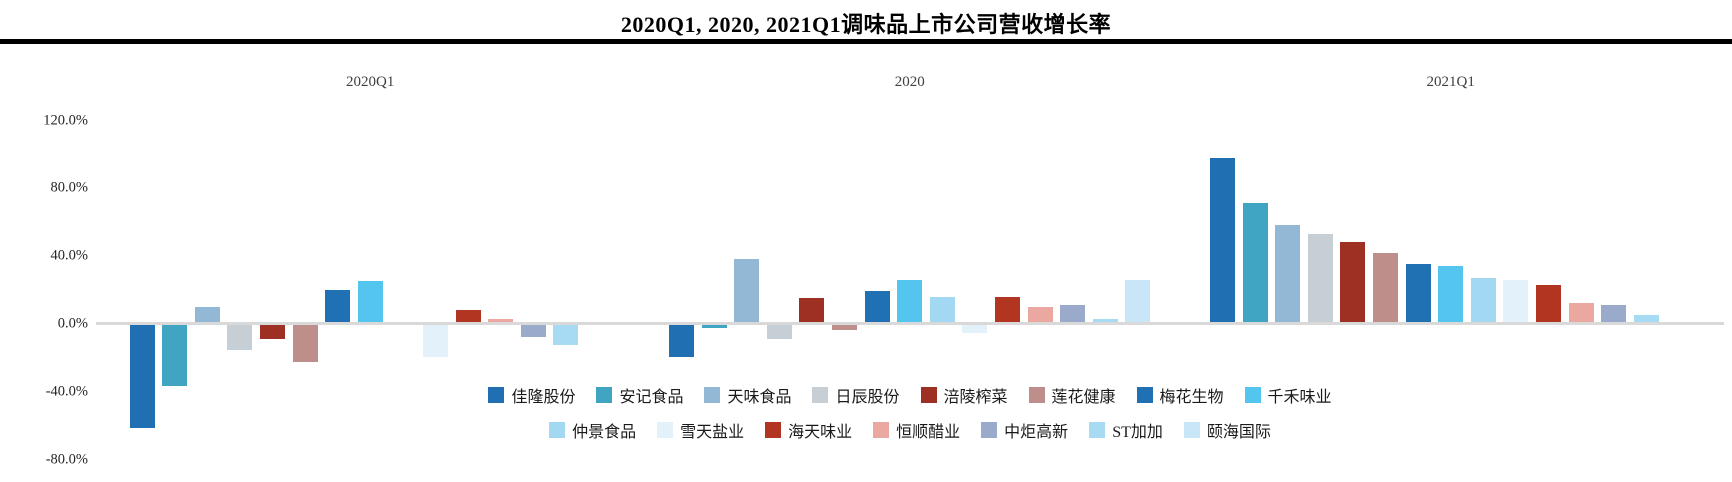 The image size is (1732, 482). What do you see at coordinates (305, 344) in the screenshot?
I see `bar-2020Q1-莲花健康` at bounding box center [305, 344].